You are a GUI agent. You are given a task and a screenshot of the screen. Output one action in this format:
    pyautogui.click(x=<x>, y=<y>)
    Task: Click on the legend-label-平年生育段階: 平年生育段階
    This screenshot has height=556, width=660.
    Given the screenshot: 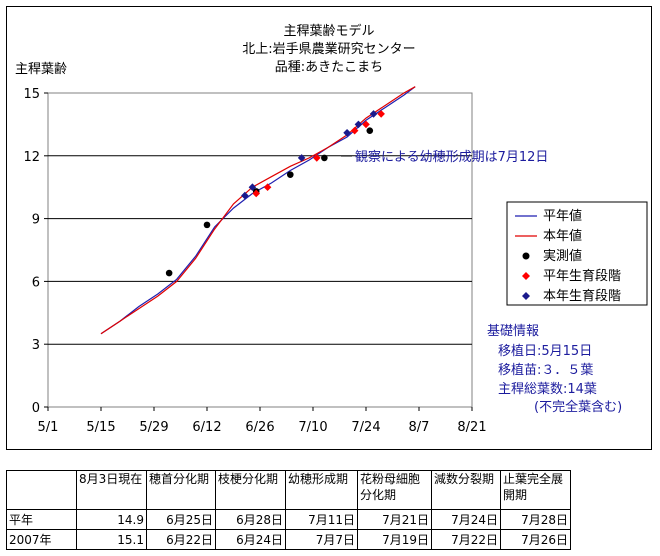 What is the action you would take?
    pyautogui.click(x=582, y=276)
    